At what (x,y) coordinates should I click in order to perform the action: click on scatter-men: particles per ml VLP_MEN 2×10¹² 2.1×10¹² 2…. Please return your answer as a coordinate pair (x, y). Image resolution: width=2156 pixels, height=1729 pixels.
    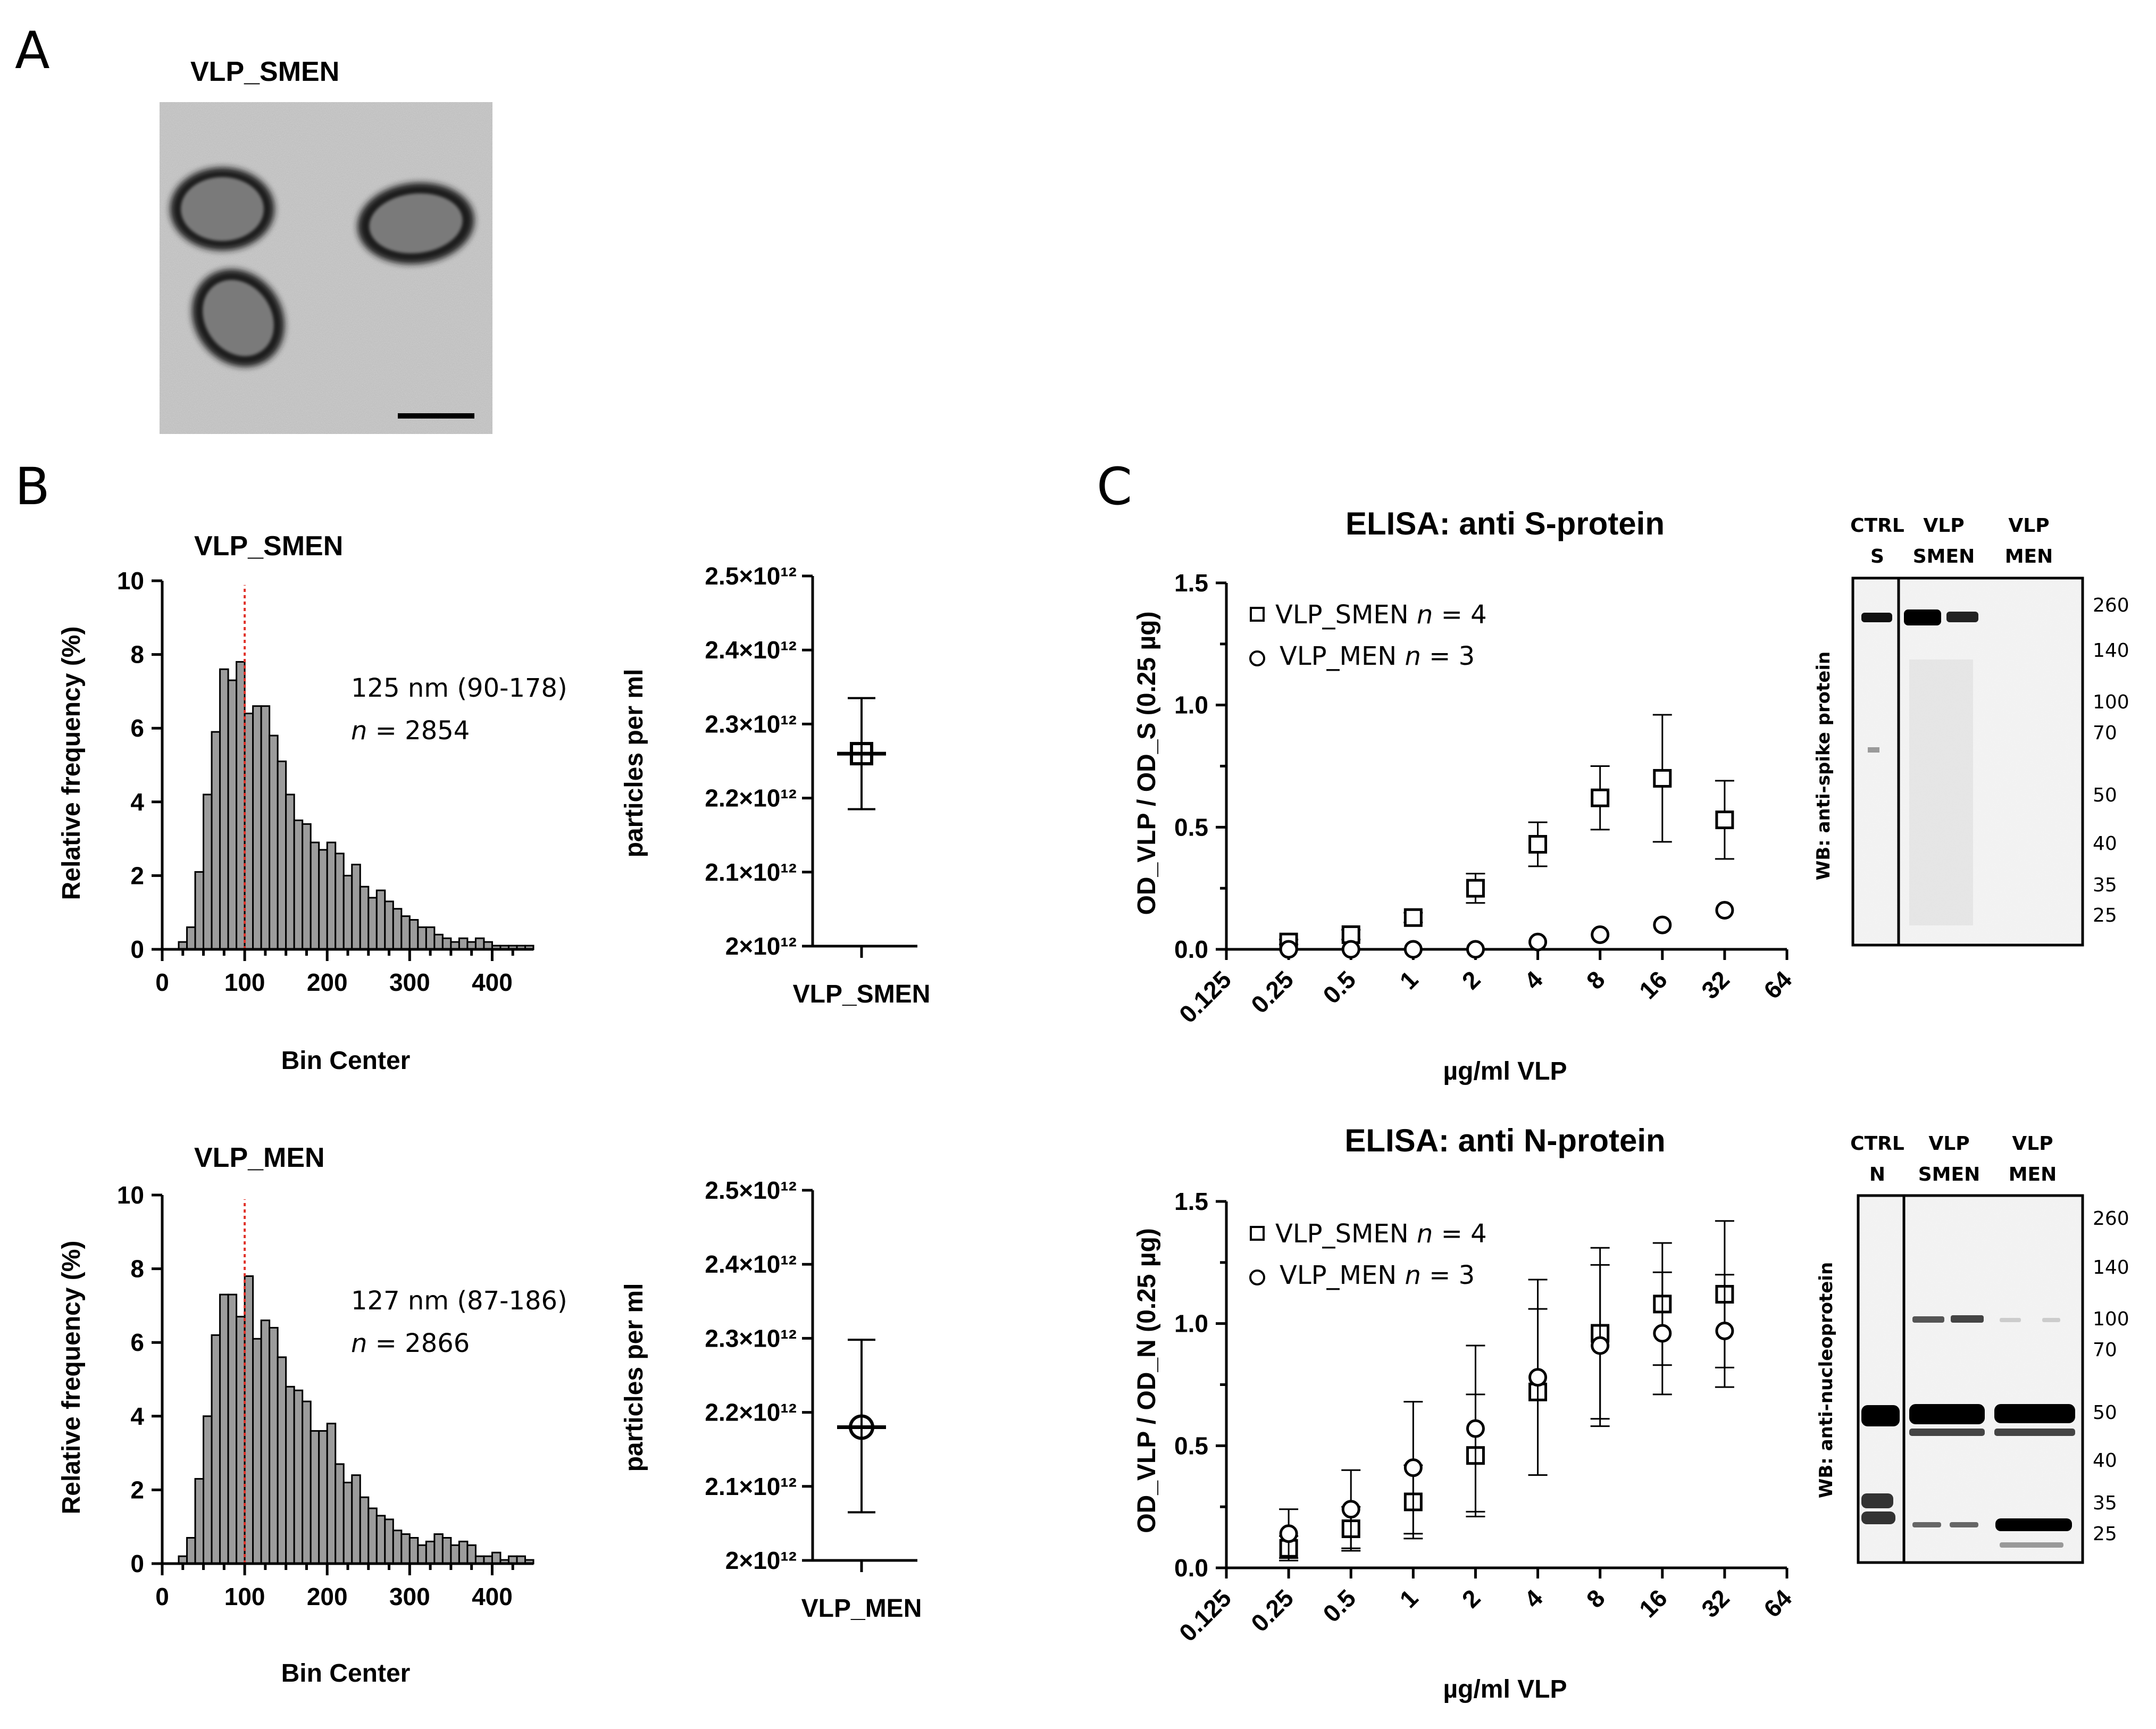
    Looking at the image, I should click on (771, 1399).